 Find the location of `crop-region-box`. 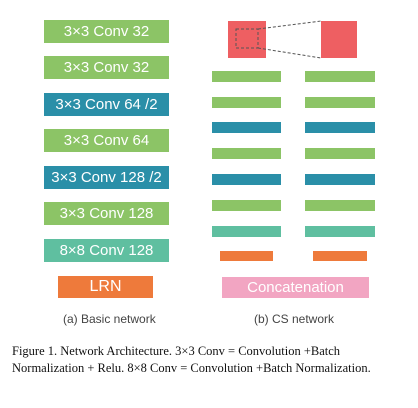

crop-region-box is located at coordinates (247, 38).